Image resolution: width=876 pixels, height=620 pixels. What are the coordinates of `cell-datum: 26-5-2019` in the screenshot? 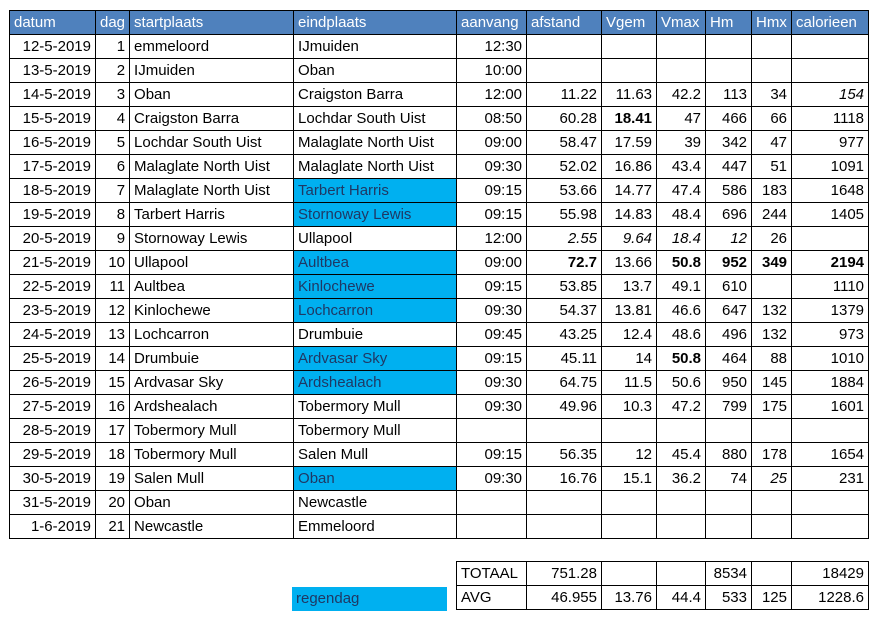 It's located at (52, 382).